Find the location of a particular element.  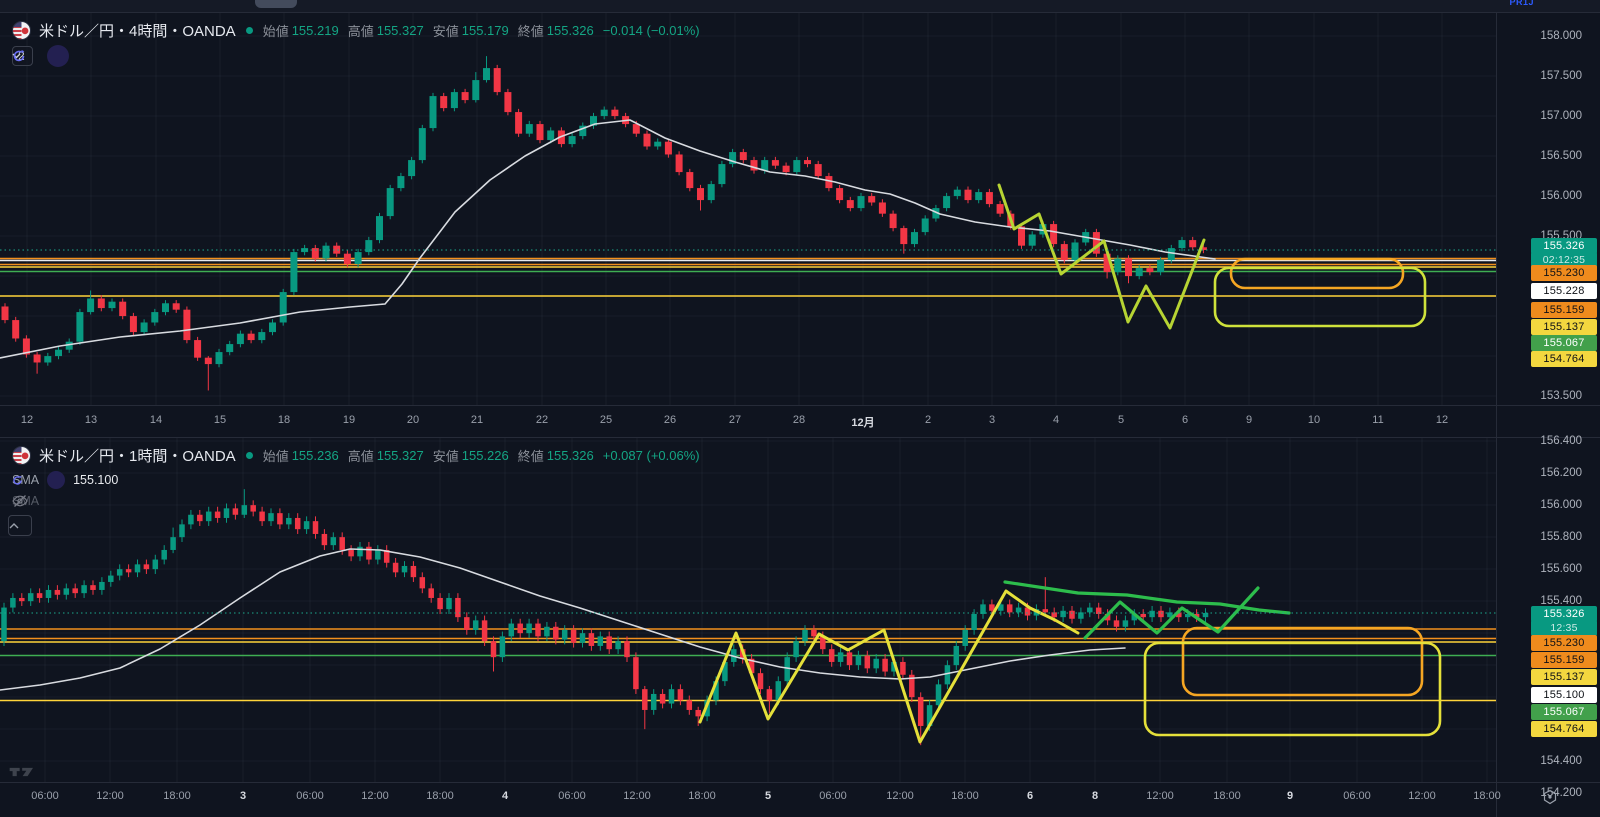

time-axis-label: 18 is located at coordinates (284, 420).